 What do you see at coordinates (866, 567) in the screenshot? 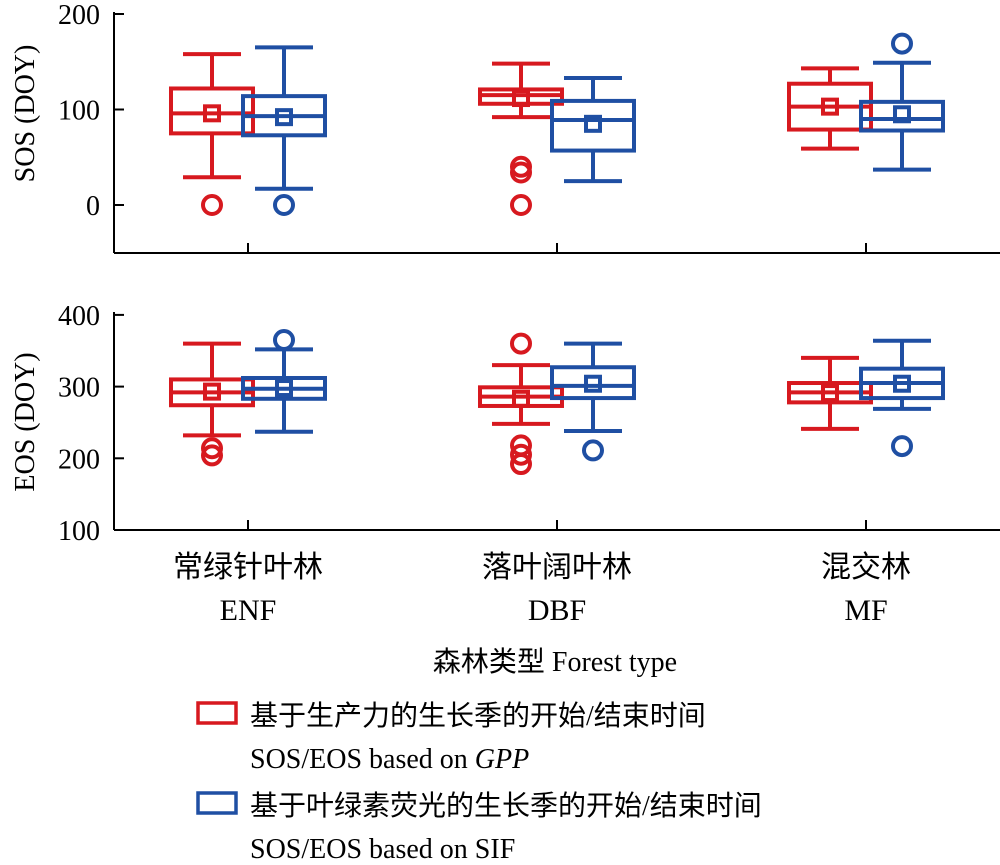
I see `category-label-zh: 混交林` at bounding box center [866, 567].